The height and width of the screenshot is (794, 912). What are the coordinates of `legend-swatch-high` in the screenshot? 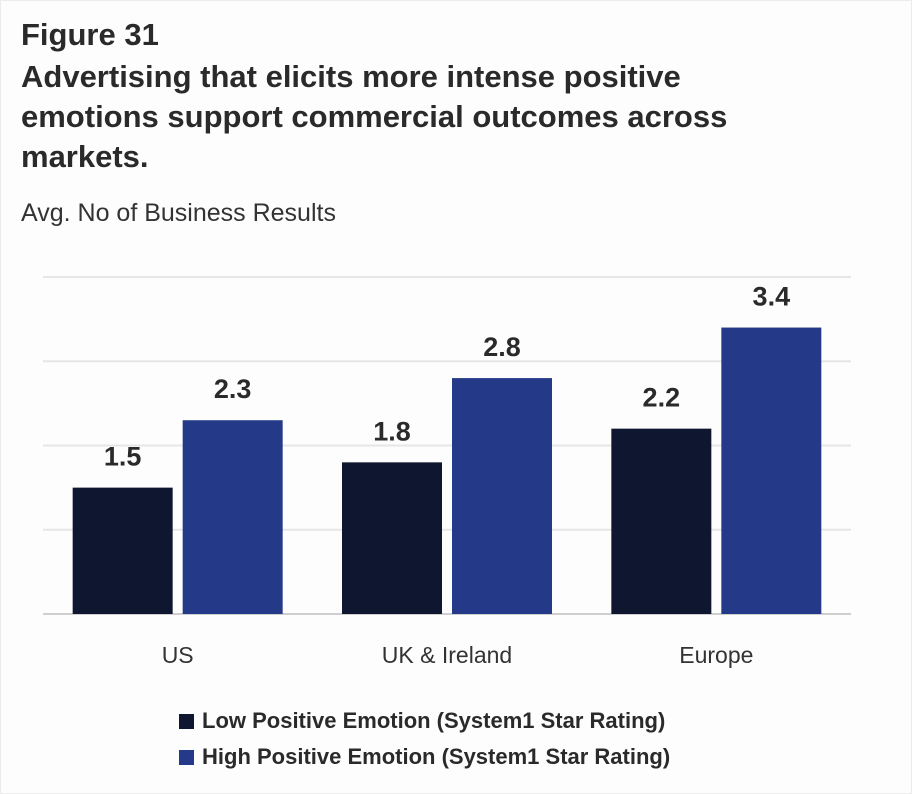 It's located at (186, 757).